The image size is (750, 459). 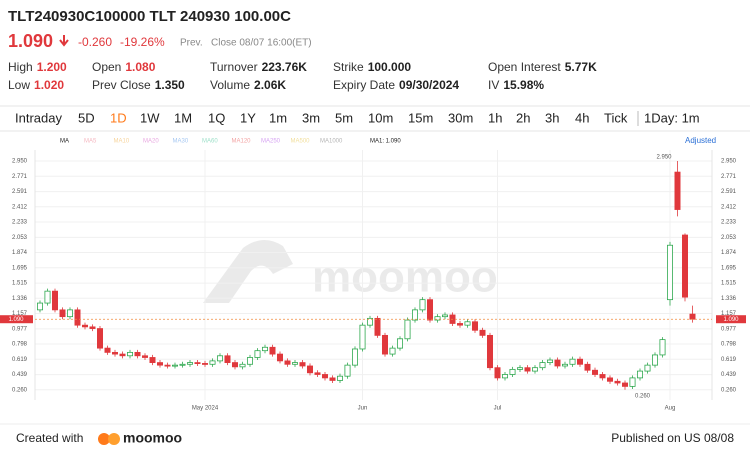 What do you see at coordinates (124, 67) in the screenshot?
I see `stat: Open 1.080` at bounding box center [124, 67].